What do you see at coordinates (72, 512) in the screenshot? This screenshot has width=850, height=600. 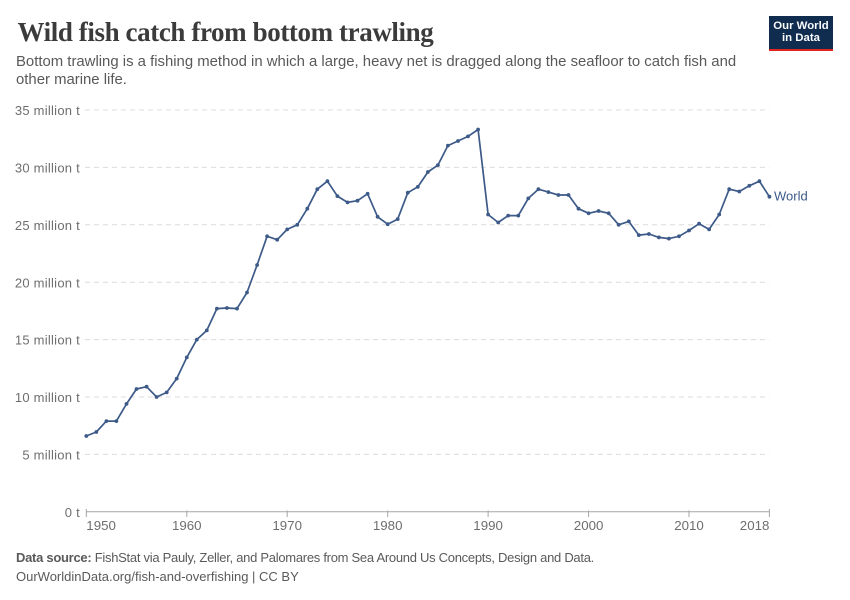 I see `svg-text: 0 t` at bounding box center [72, 512].